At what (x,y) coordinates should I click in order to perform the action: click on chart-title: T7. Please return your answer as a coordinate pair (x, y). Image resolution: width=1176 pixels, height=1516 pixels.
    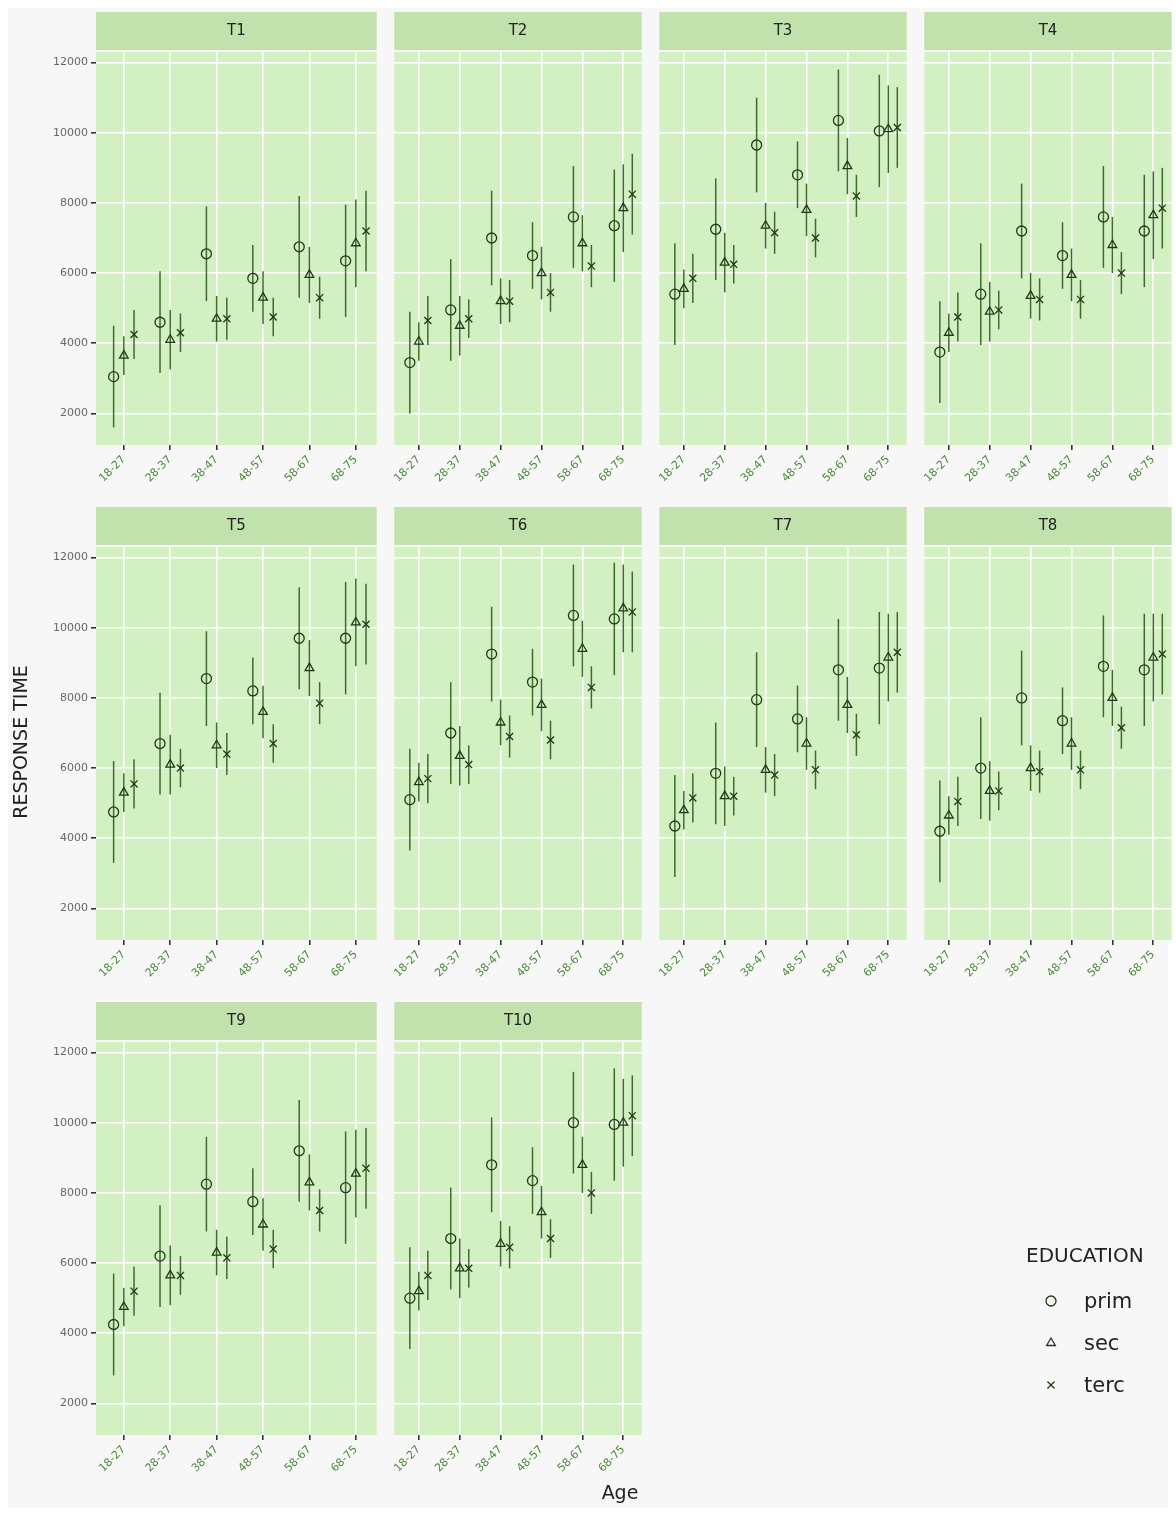
    Looking at the image, I should click on (782, 524).